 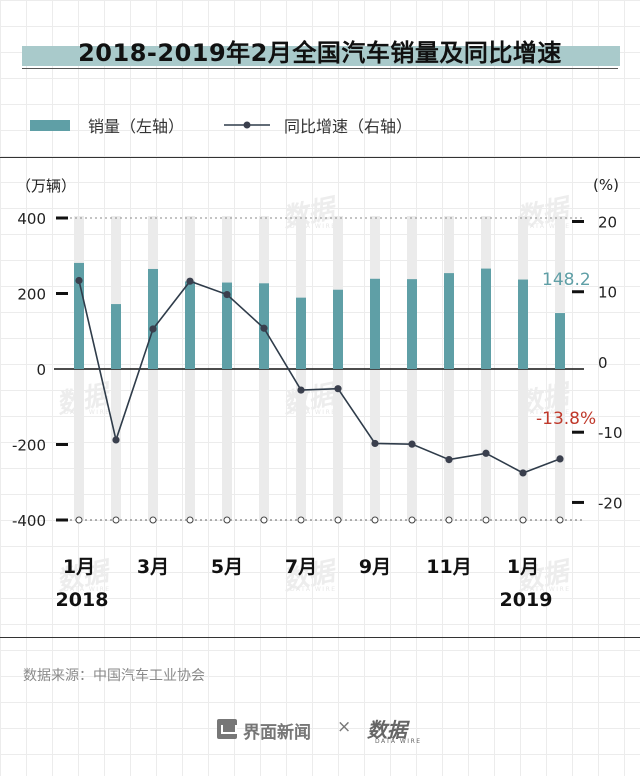 I want to click on left-axis-tick-label: -400, so click(x=29, y=521).